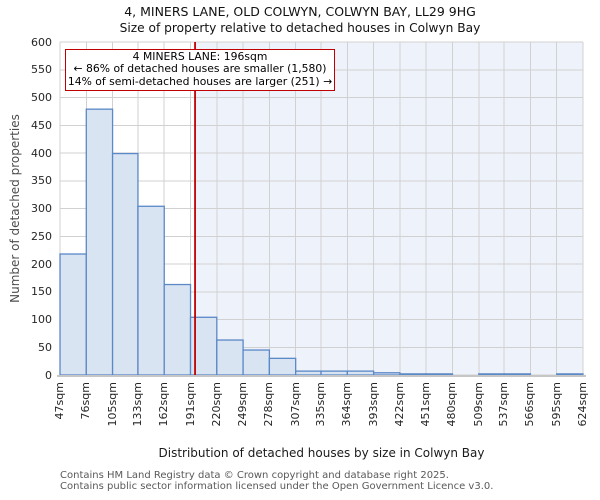  Describe the element at coordinates (530, 404) in the screenshot. I see `x-tick-label: 566sqm` at that location.